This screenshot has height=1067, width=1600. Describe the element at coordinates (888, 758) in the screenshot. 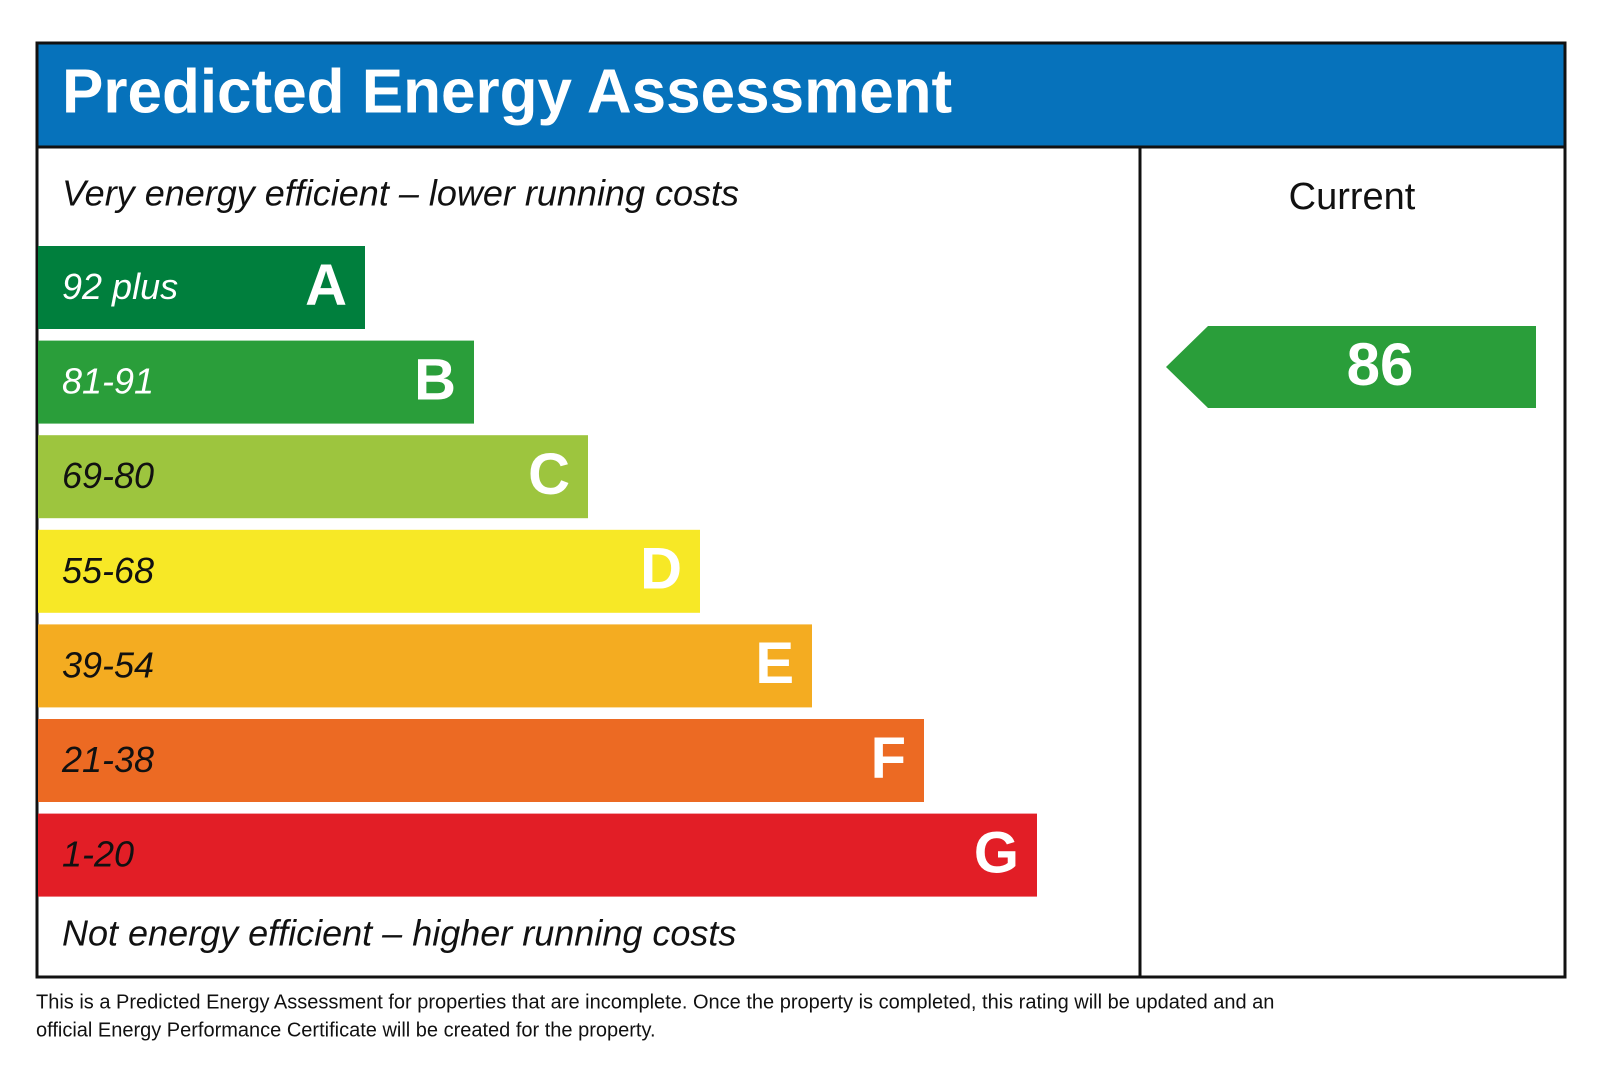

I see `band-letter: F` at that location.